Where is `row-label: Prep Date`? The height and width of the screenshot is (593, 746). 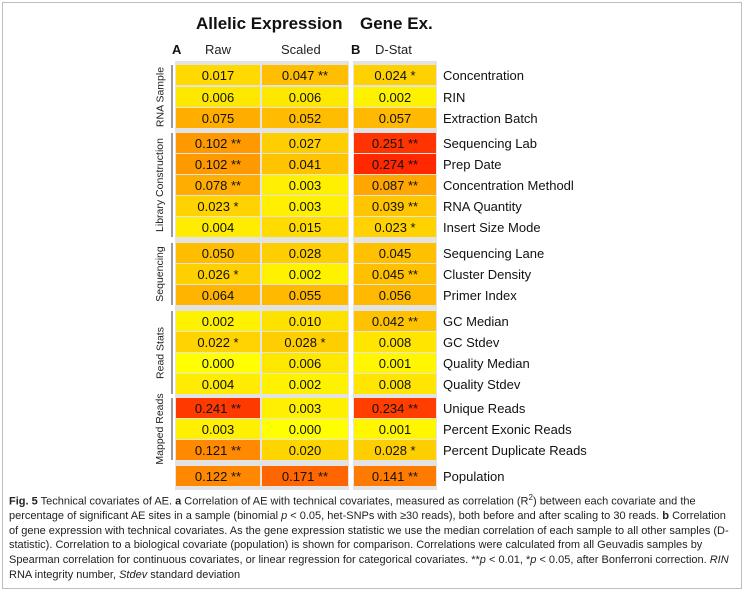 row-label: Prep Date is located at coordinates (472, 164).